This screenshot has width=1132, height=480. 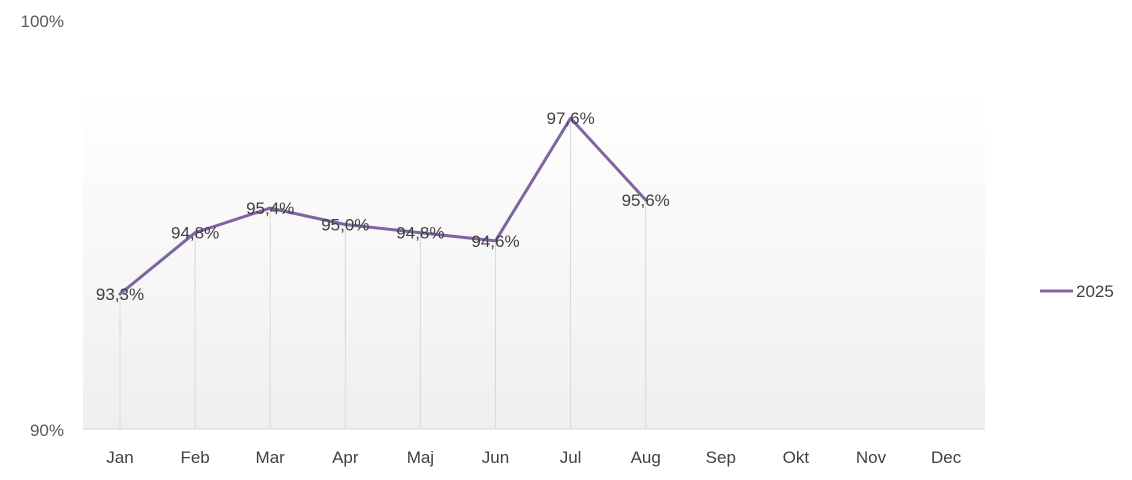 I want to click on y-tick-label-bottom: 90%, so click(x=47, y=430).